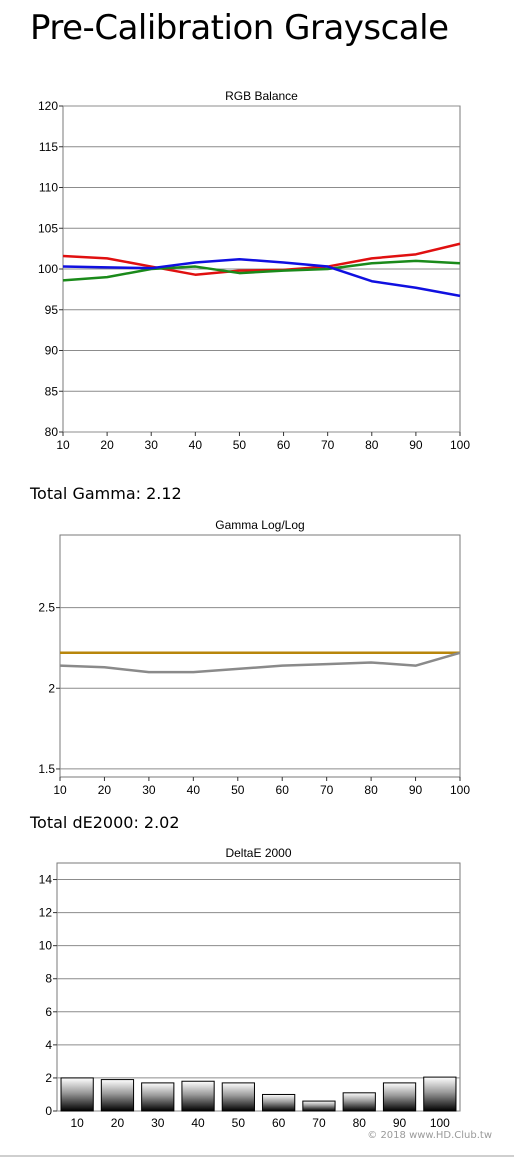  Describe the element at coordinates (52, 351) in the screenshot. I see `y-tick-label: 90` at that location.